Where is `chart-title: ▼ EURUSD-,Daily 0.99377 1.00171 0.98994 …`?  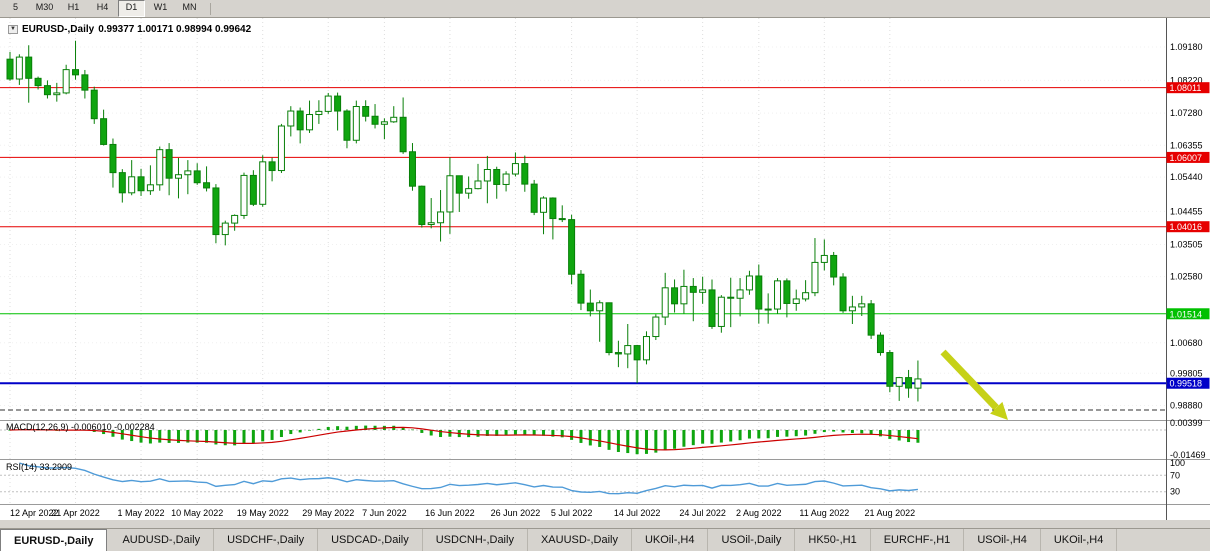 chart-title: ▼ EURUSD-,Daily 0.99377 1.00171 0.98994 … is located at coordinates (129, 29).